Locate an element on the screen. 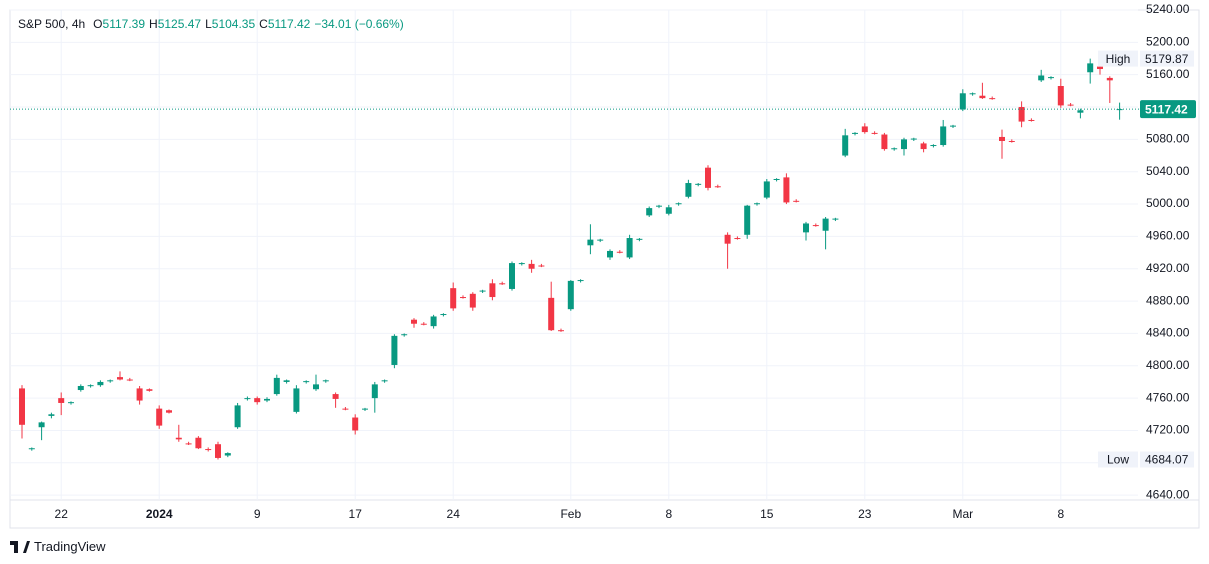 Image resolution: width=1209 pixels, height=564 pixels. x-tick-label: 9 is located at coordinates (257, 514).